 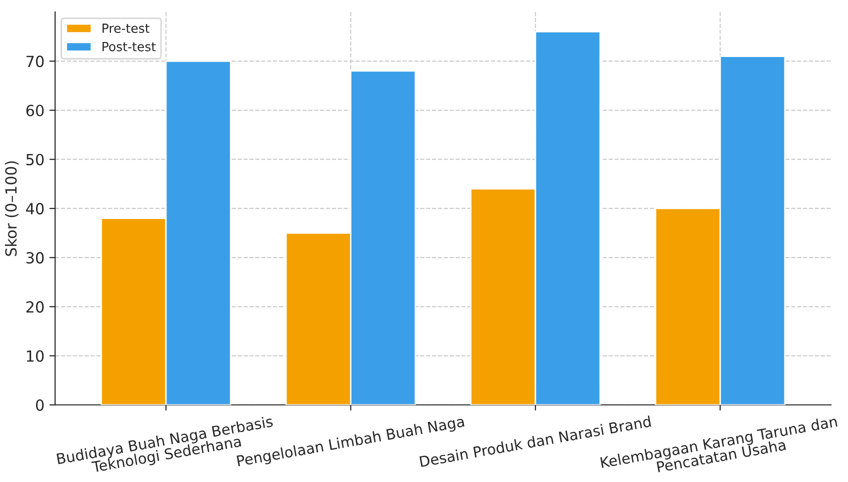 I want to click on legend-label: Post-test, so click(x=129, y=47).